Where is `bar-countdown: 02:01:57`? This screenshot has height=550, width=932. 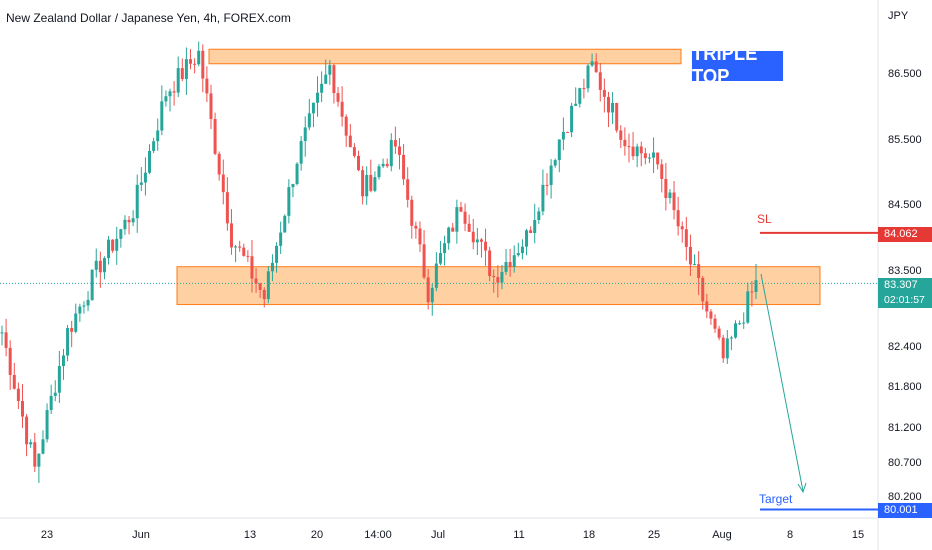
bar-countdown: 02:01:57 is located at coordinates (904, 300).